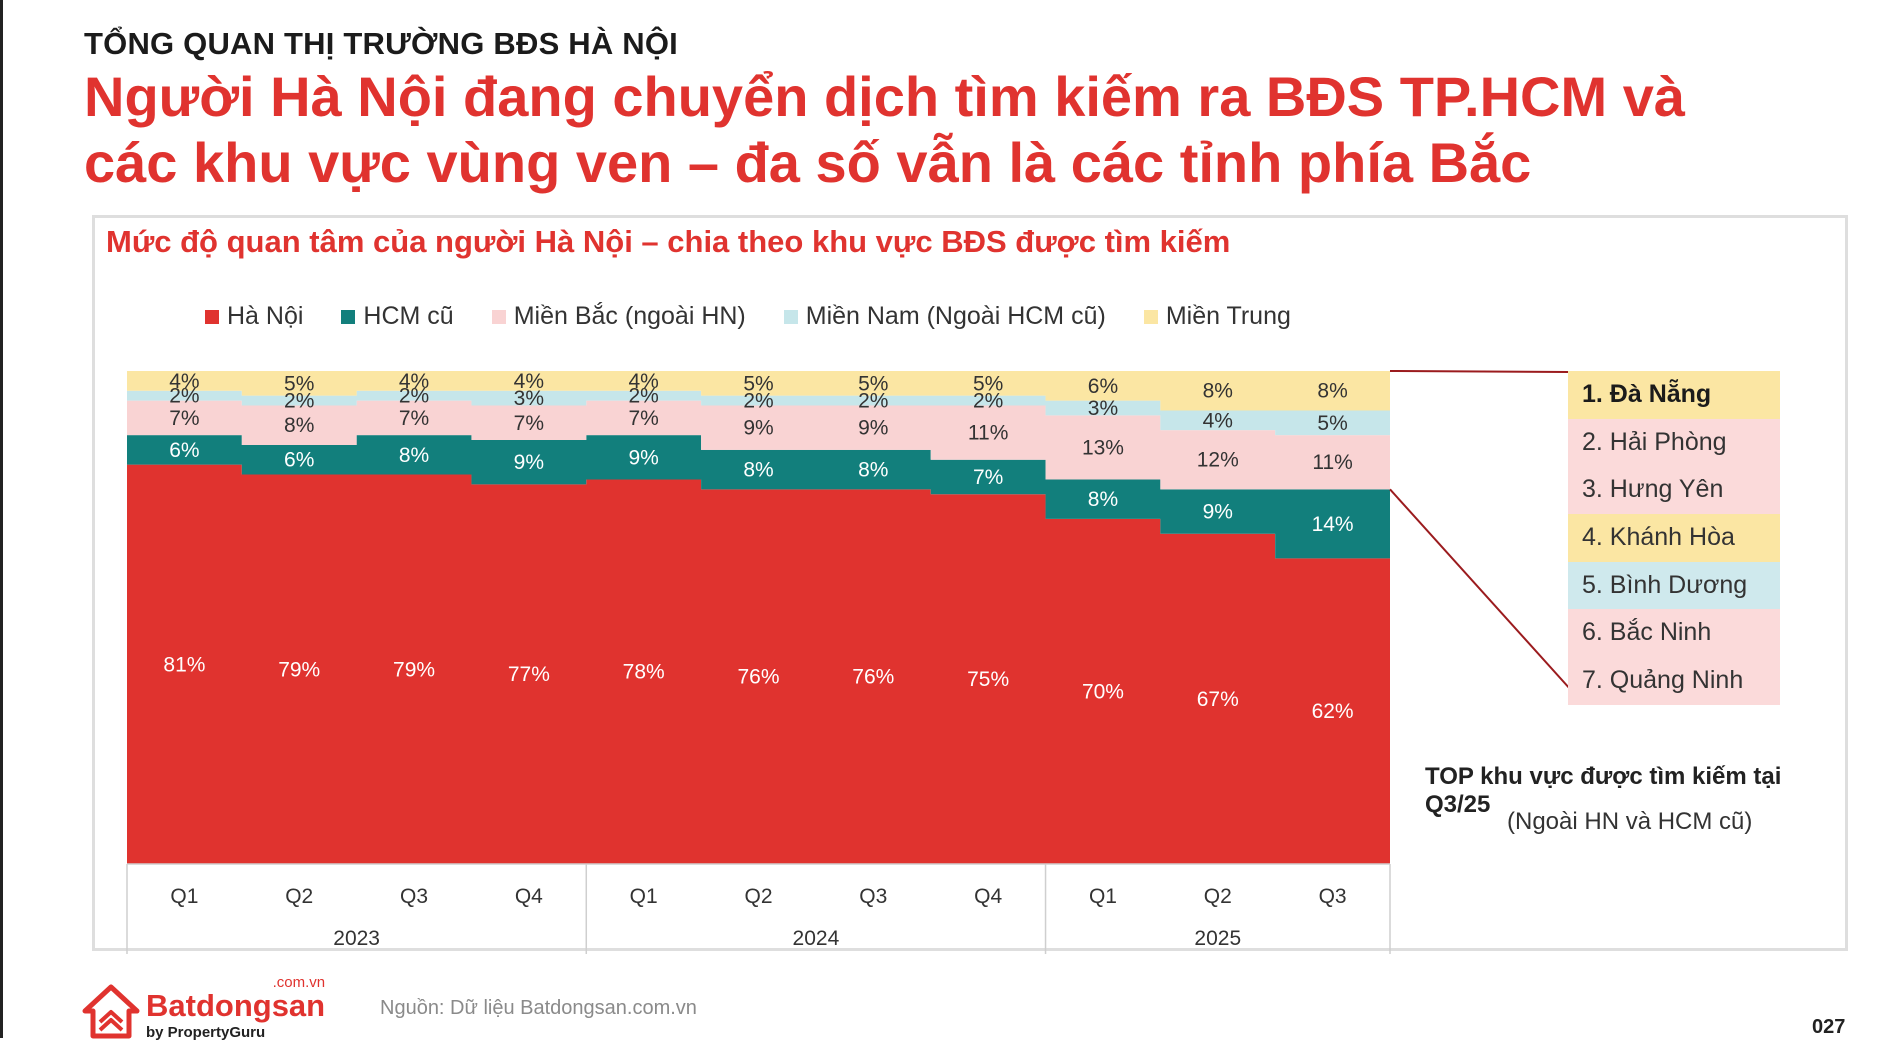 The image size is (1891, 1041). What do you see at coordinates (206, 1032) in the screenshot?
I see `logo-byline: by PropertyGuru` at bounding box center [206, 1032].